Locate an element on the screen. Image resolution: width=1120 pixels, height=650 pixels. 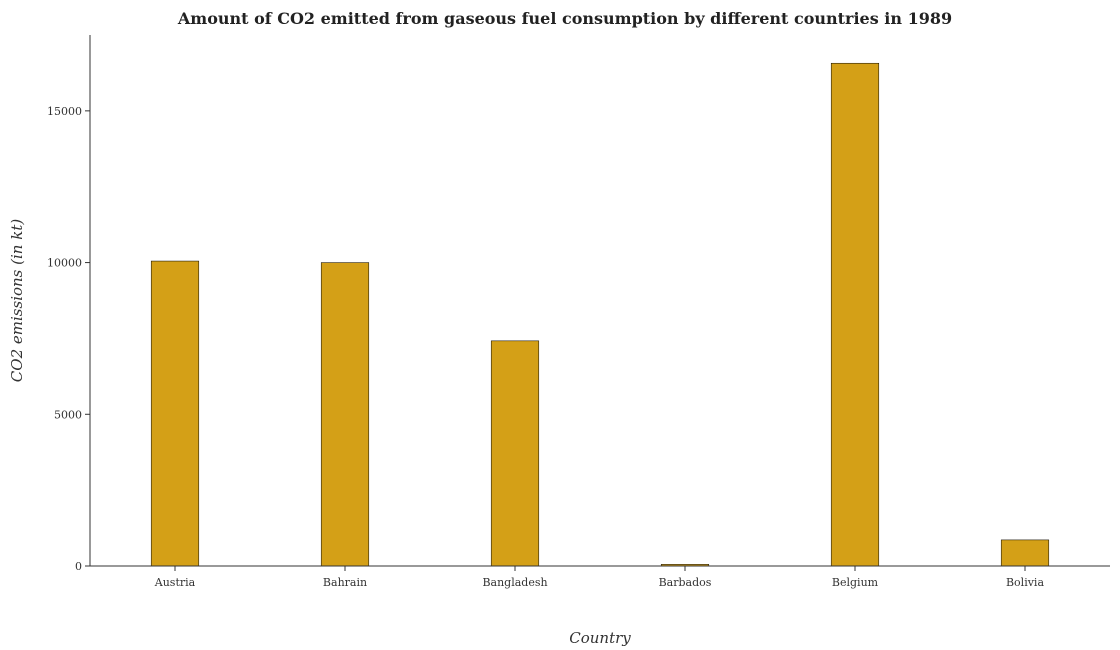
x-axis-label: Country is located at coordinates (600, 638).